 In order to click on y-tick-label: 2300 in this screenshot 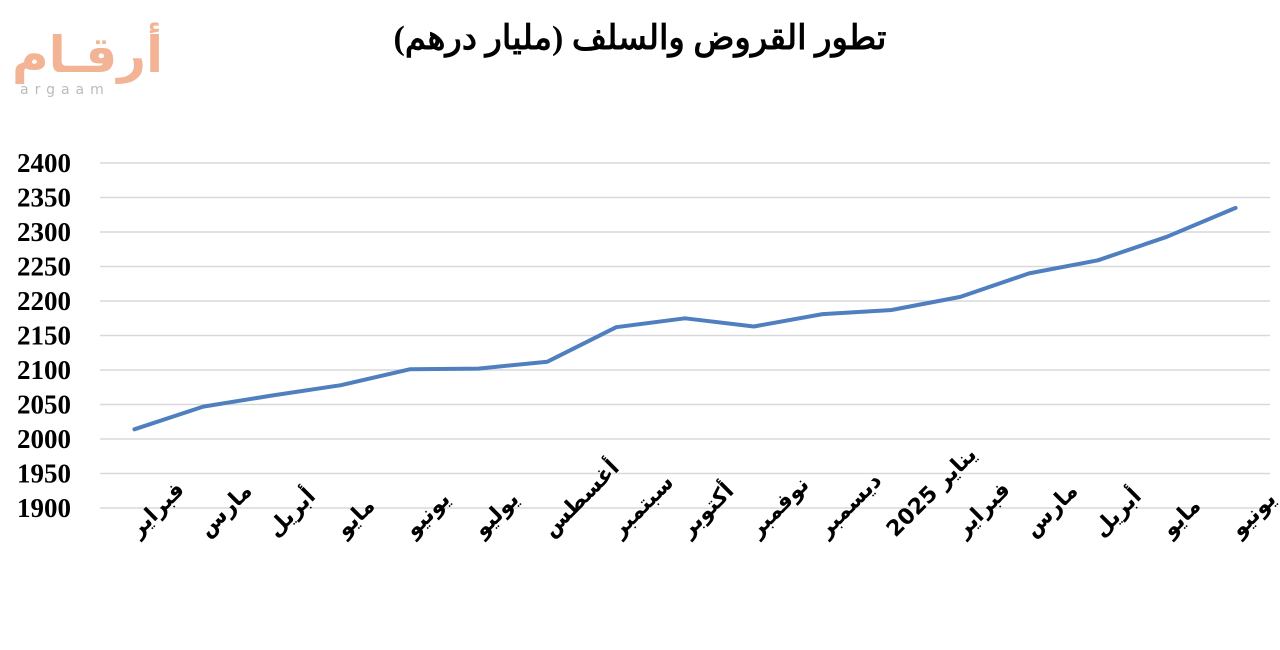, I will do `click(44, 232)`.